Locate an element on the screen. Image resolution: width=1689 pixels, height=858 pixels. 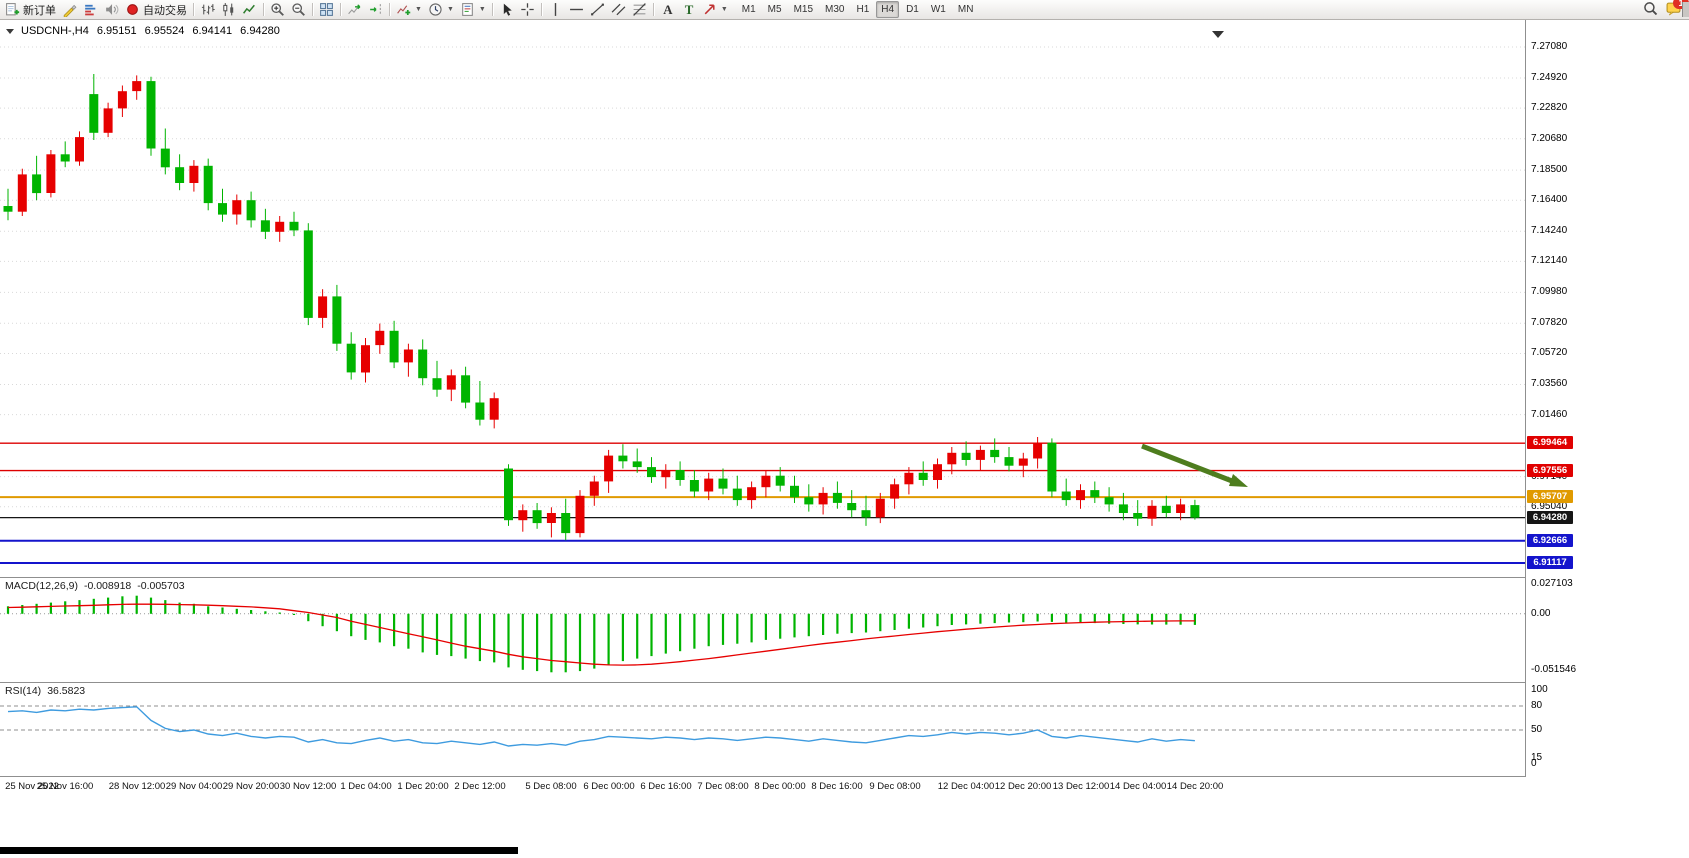
autotrading-button: 自动交易 is located at coordinates (156, 9).